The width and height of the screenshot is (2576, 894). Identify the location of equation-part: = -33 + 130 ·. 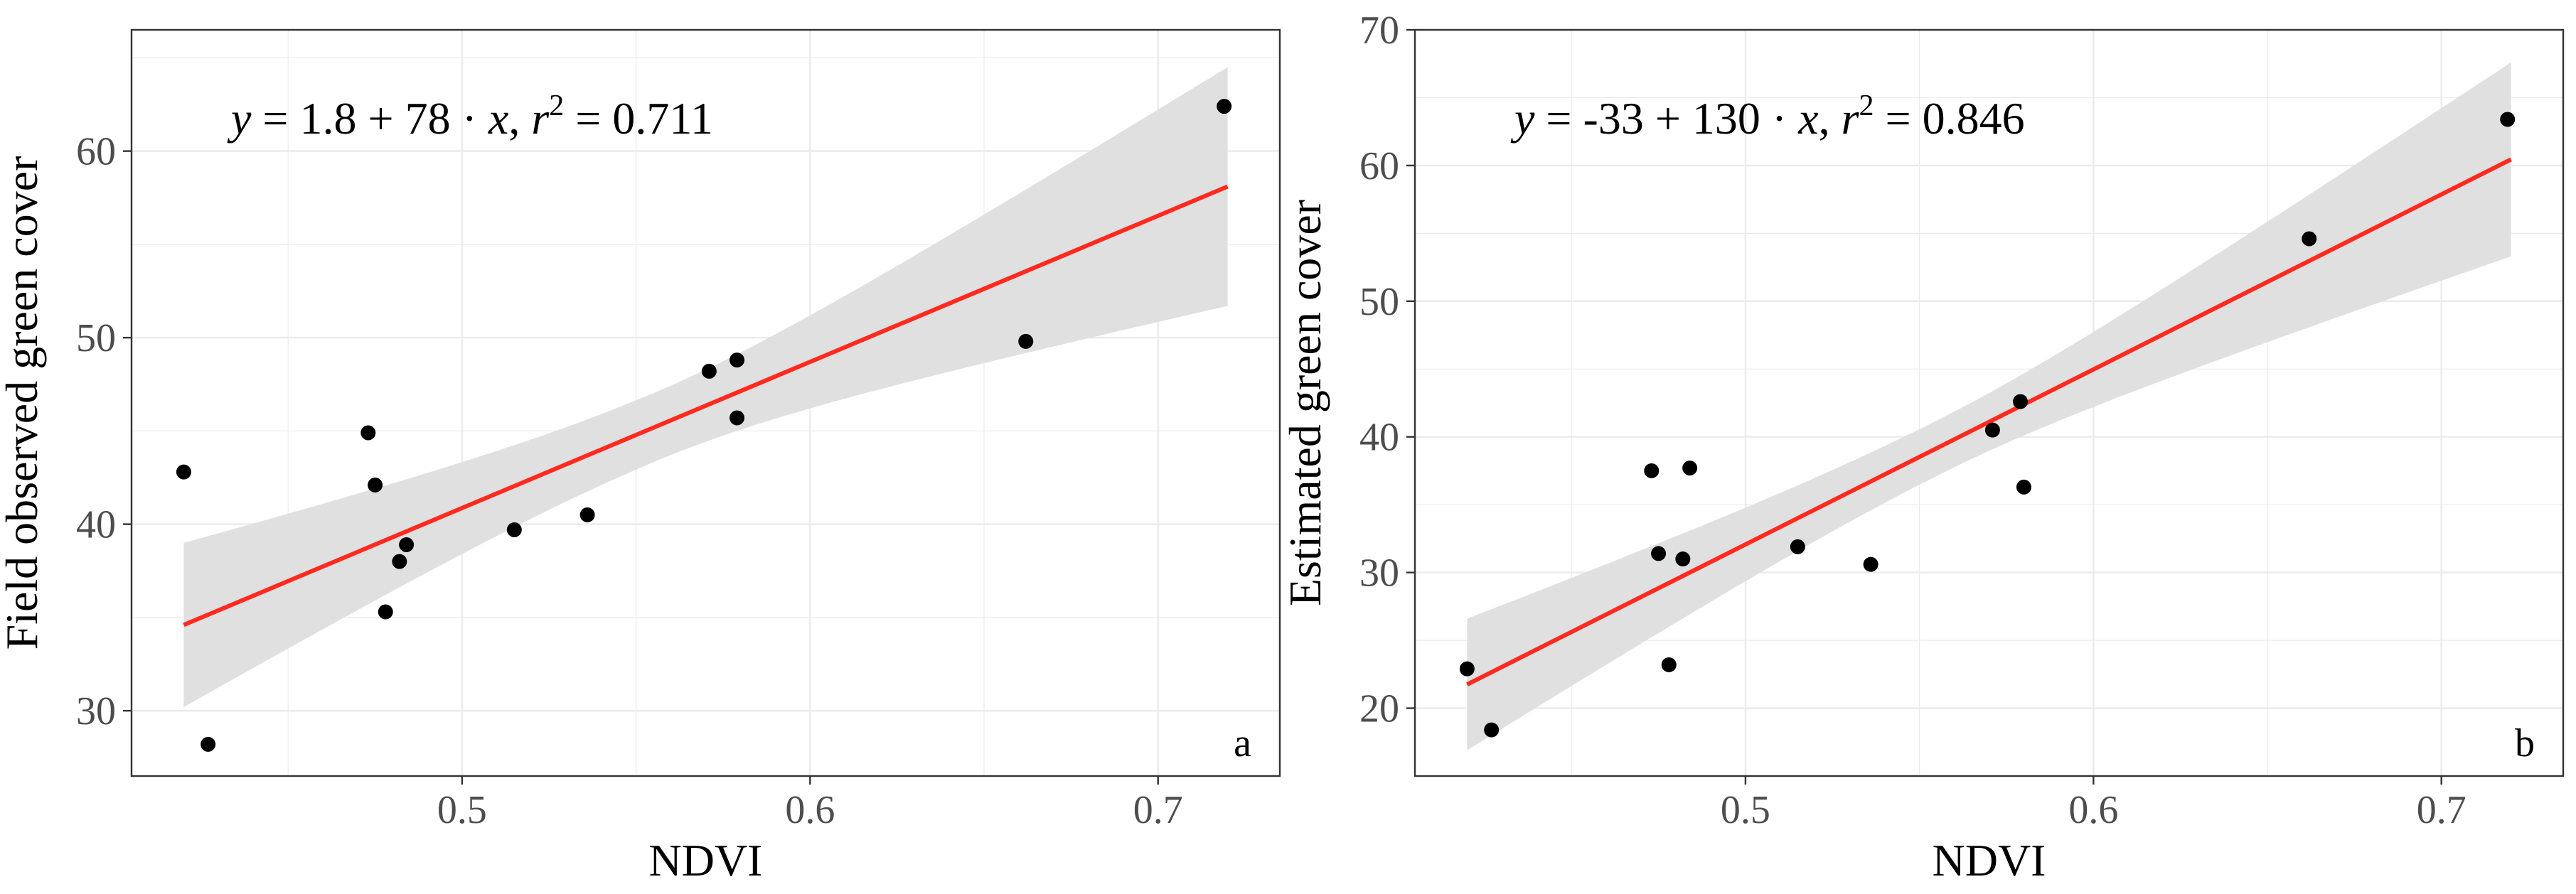
(1666, 118).